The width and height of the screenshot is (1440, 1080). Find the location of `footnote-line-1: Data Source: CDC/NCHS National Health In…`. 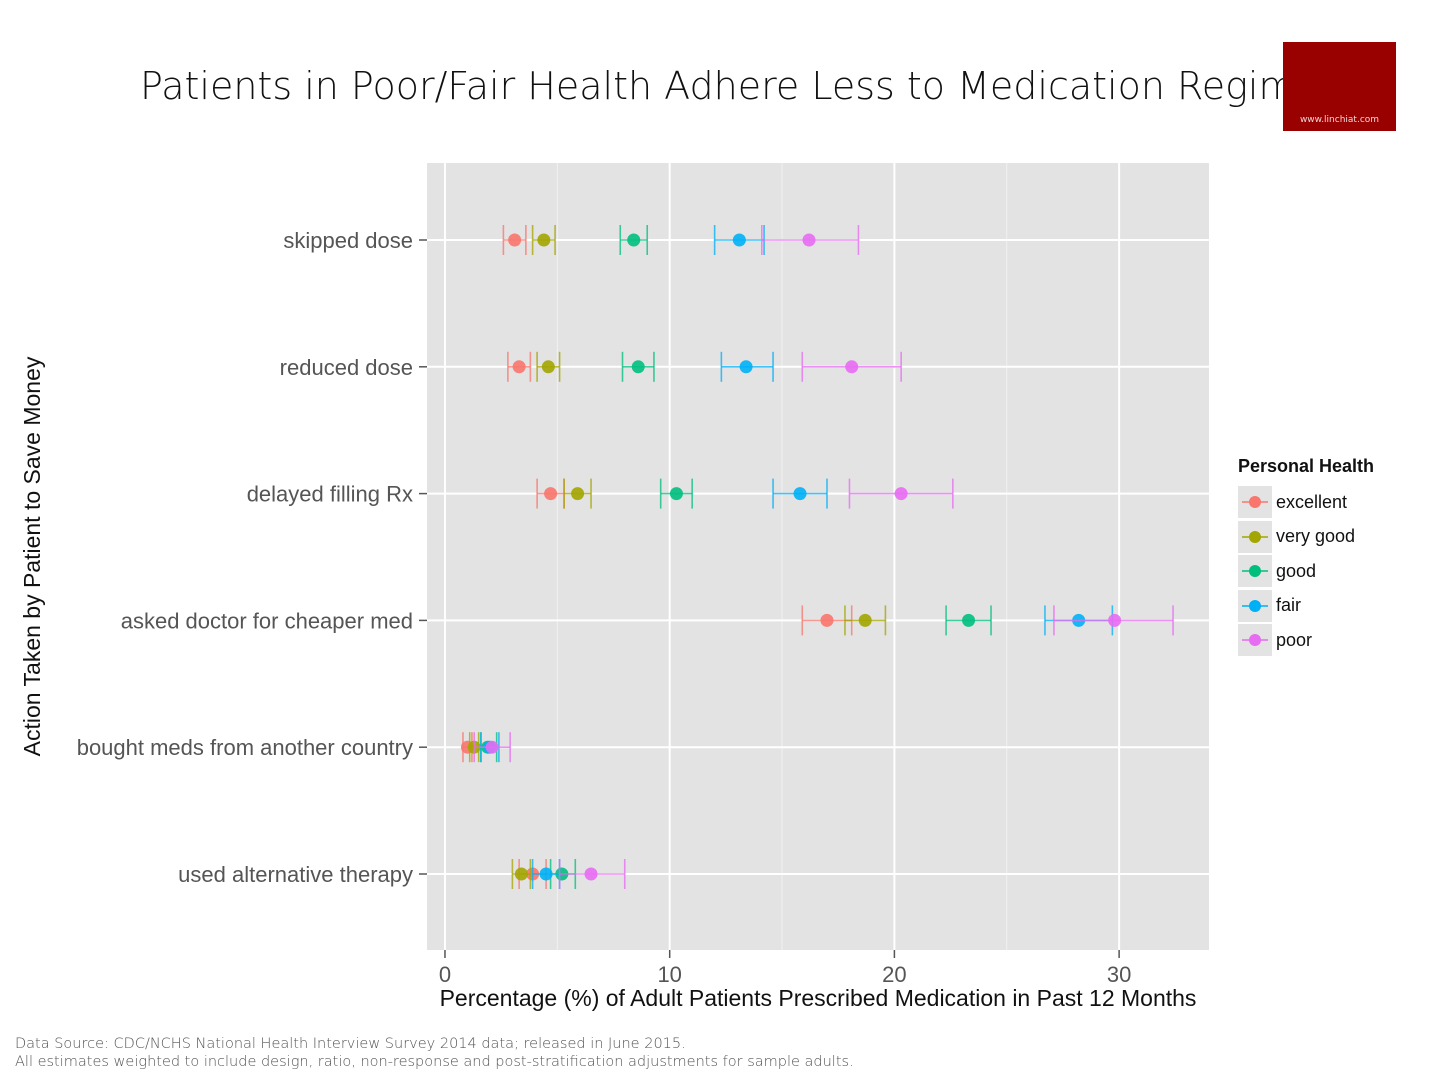

footnote-line-1: Data Source: CDC/NCHS National Health In… is located at coordinates (350, 1044).